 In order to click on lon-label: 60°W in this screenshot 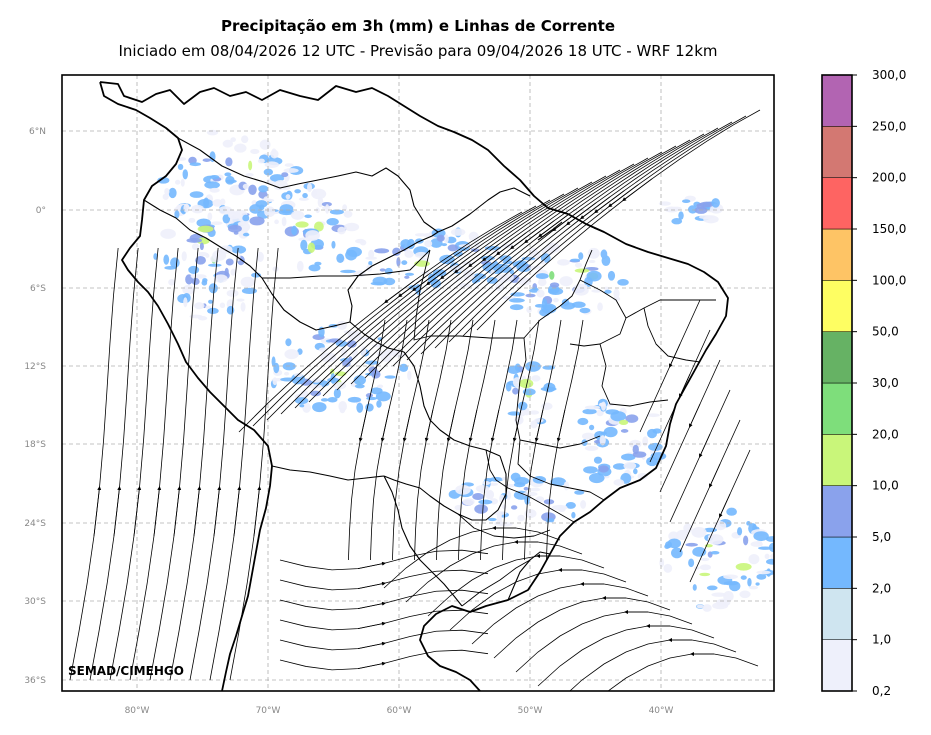, I will do `click(399, 711)`.